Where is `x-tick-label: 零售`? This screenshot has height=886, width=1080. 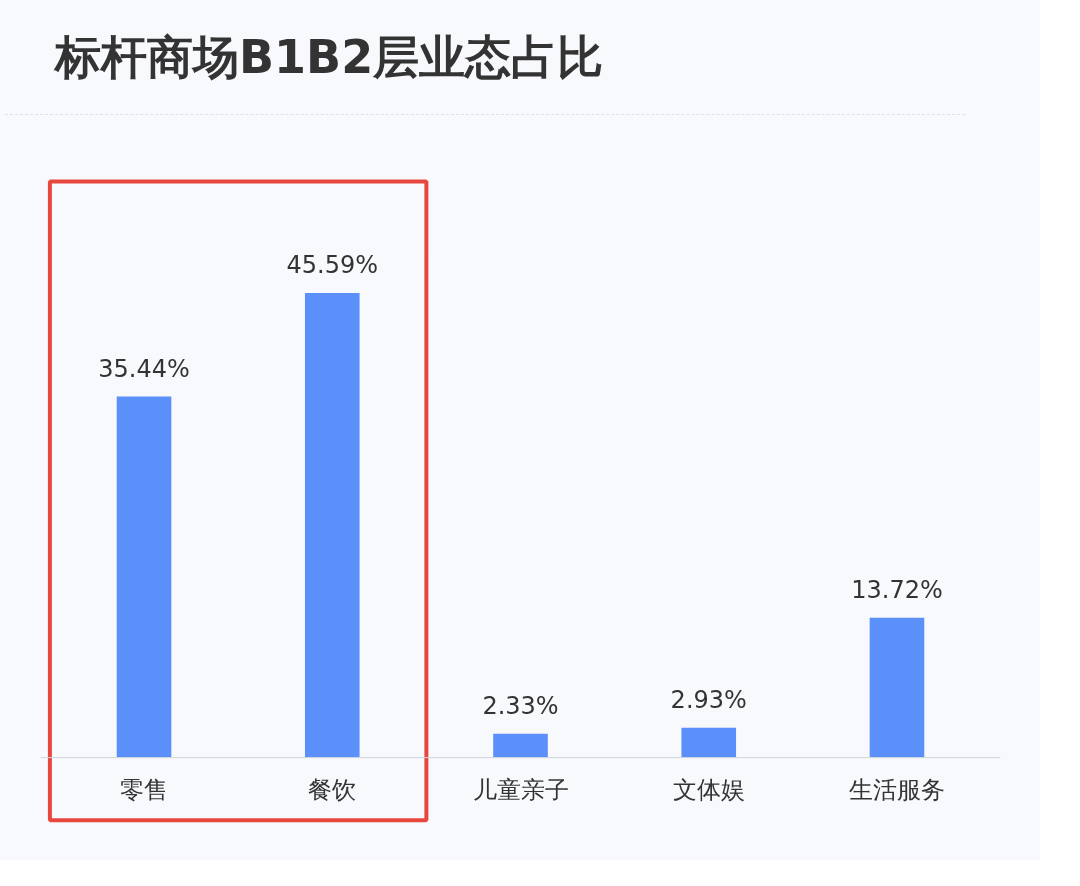 x-tick-label: 零售 is located at coordinates (144, 790).